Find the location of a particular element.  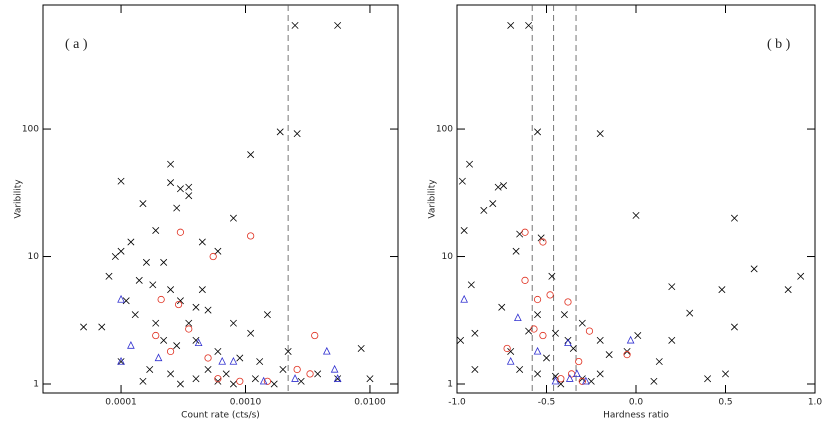

x-tick-label: 0.0100 is located at coordinates (370, 403).